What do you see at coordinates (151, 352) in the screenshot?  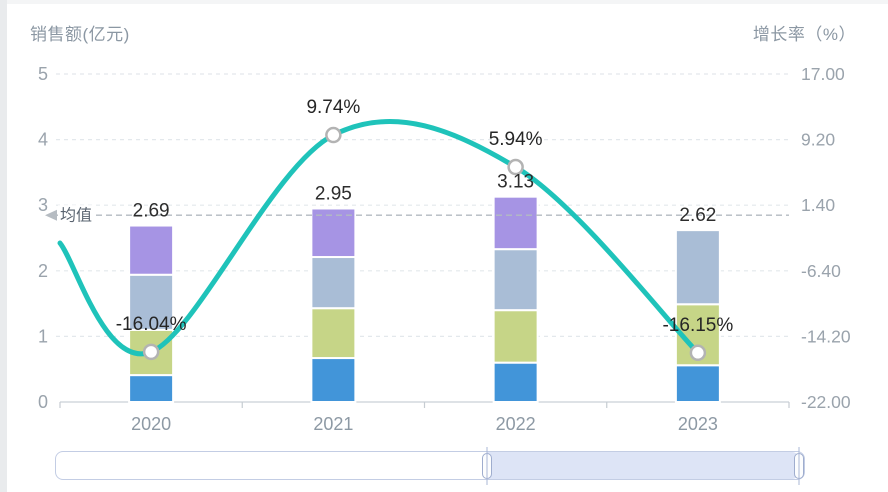 I see `line-point-2020` at bounding box center [151, 352].